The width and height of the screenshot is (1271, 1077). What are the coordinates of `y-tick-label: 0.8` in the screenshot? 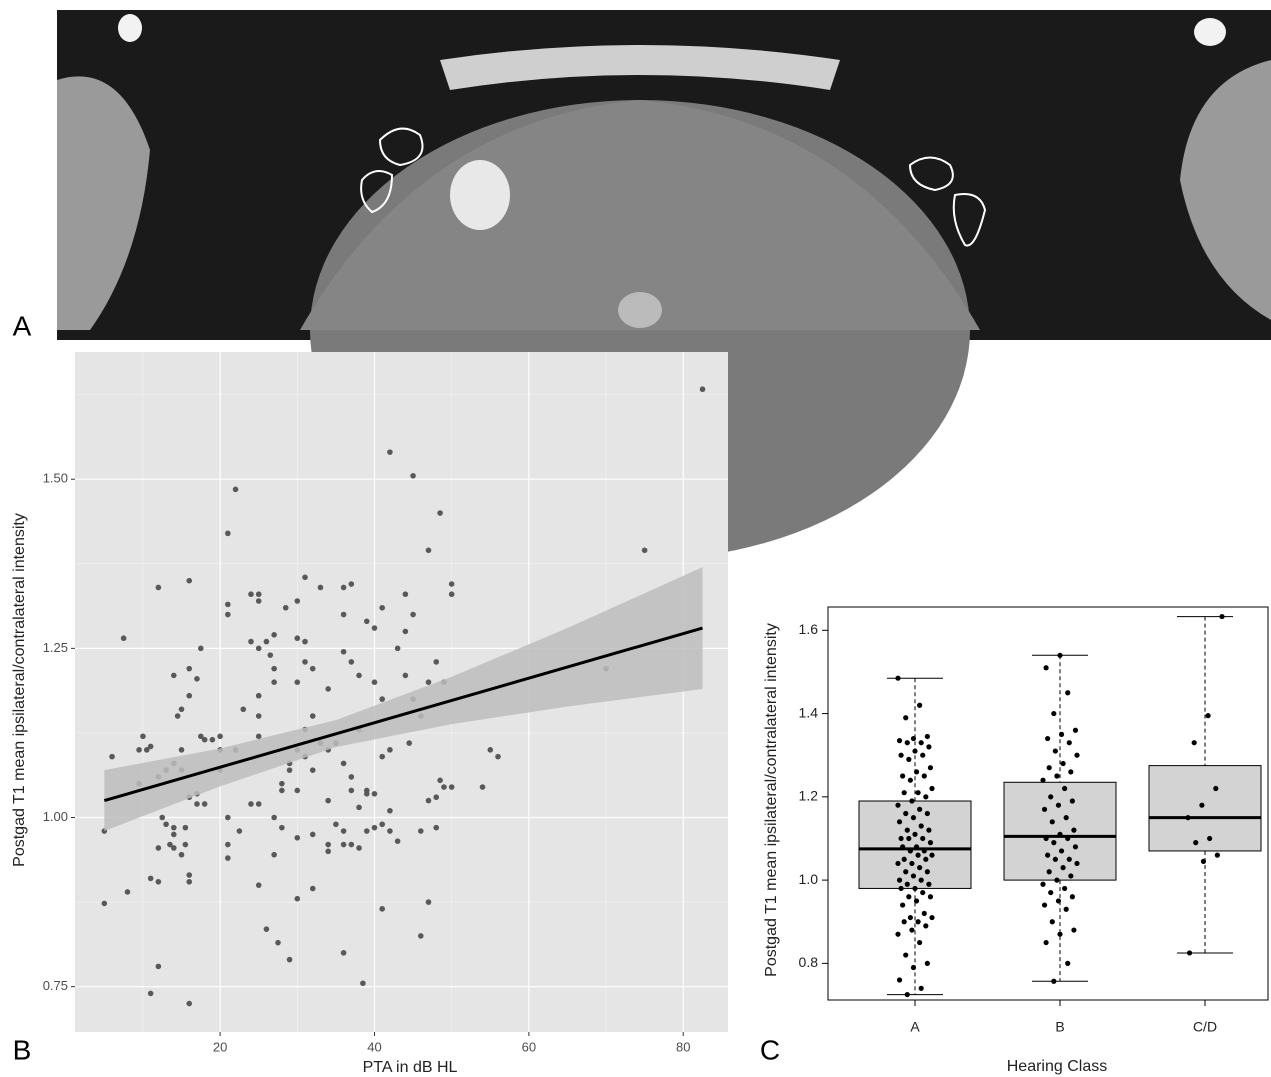 It's located at (809, 962).